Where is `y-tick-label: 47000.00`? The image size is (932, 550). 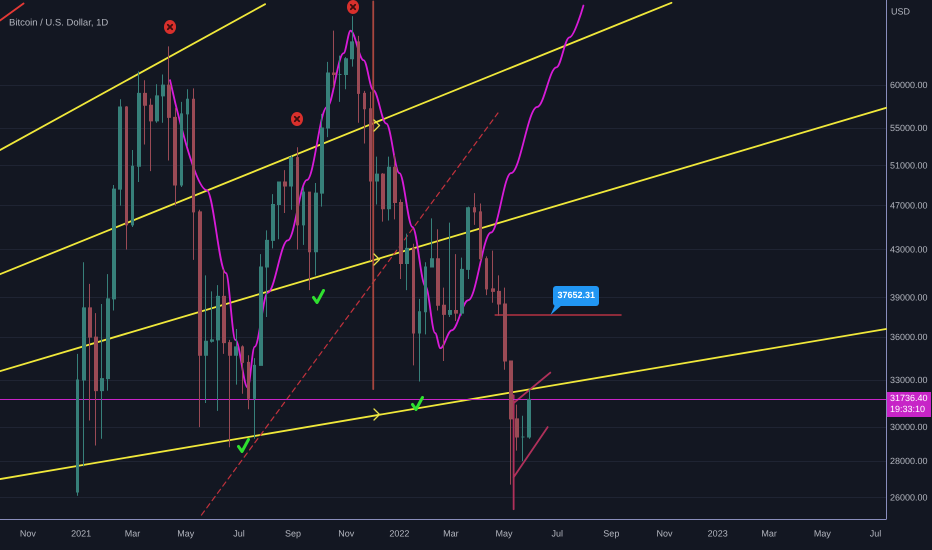
y-tick-label: 47000.00 is located at coordinates (909, 205).